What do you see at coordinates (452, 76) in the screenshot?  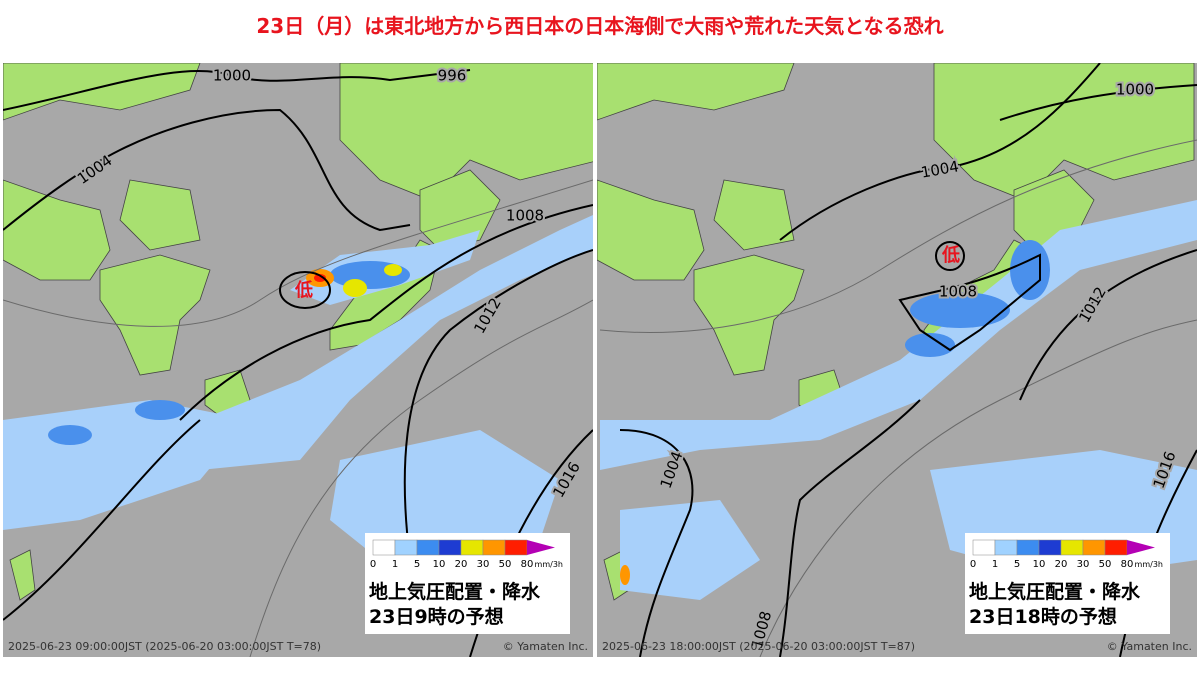 I see `isobar-label: 996` at bounding box center [452, 76].